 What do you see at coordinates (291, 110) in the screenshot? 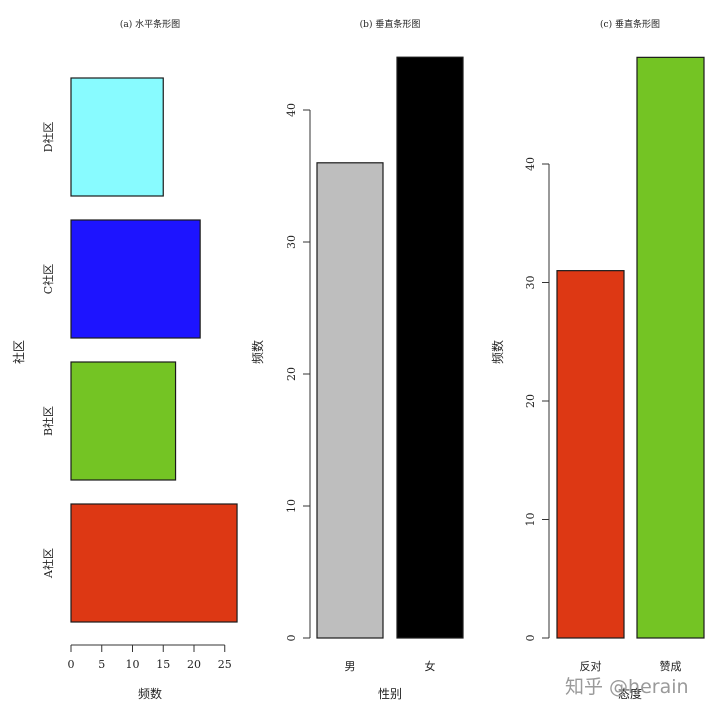
I see `panel-b-y-tick-label-4: 40` at bounding box center [291, 110].